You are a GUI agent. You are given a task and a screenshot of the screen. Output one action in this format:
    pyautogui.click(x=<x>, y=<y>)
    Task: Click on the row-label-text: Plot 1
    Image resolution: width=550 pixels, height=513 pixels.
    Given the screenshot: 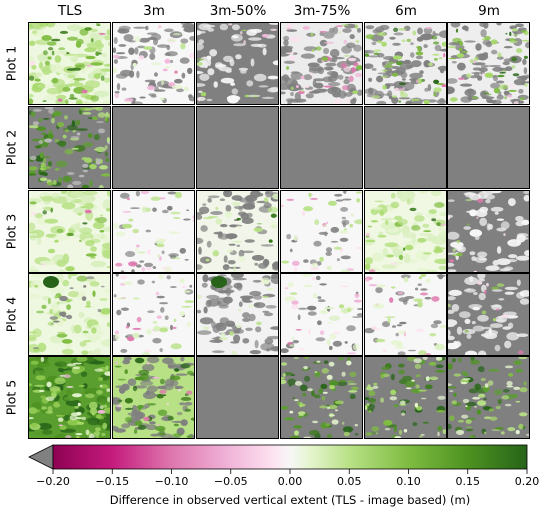 What is the action you would take?
    pyautogui.click(x=11, y=63)
    